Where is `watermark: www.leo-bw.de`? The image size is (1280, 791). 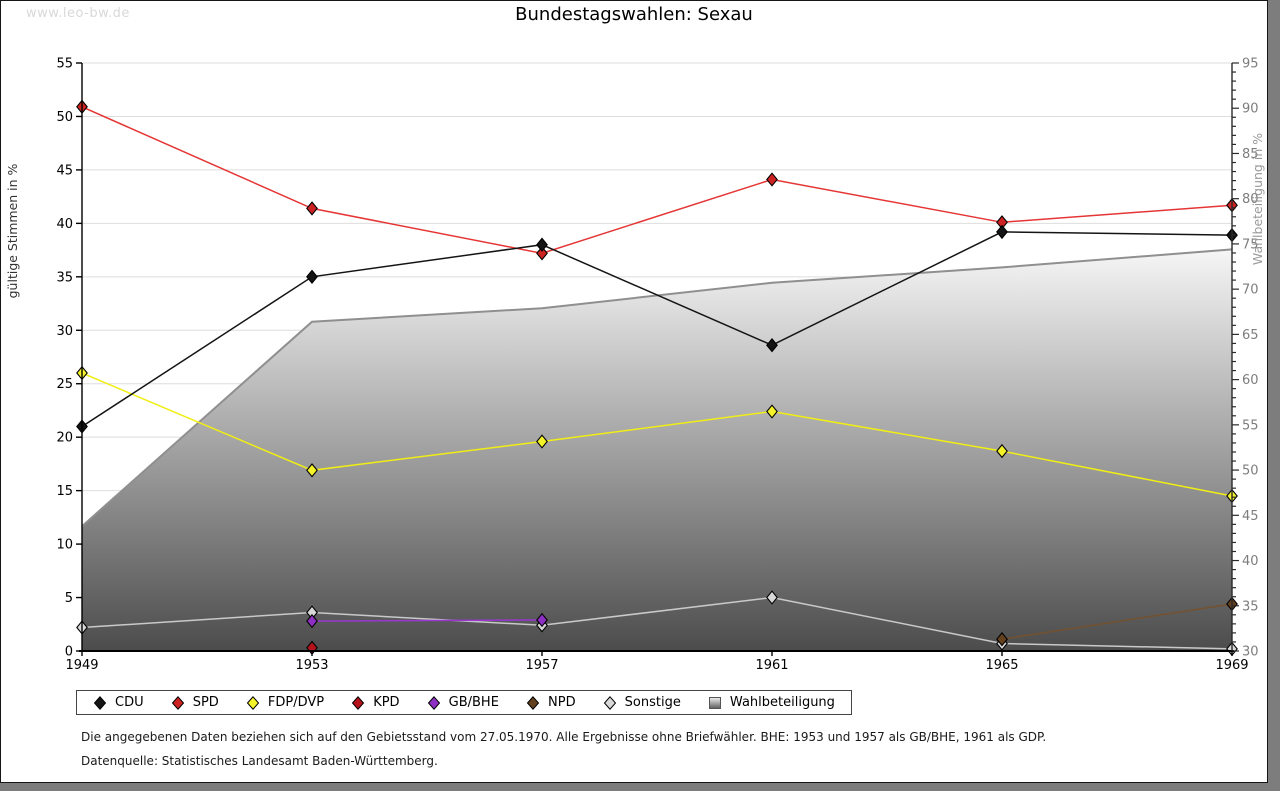 watermark: www.leo-bw.de is located at coordinates (78, 13).